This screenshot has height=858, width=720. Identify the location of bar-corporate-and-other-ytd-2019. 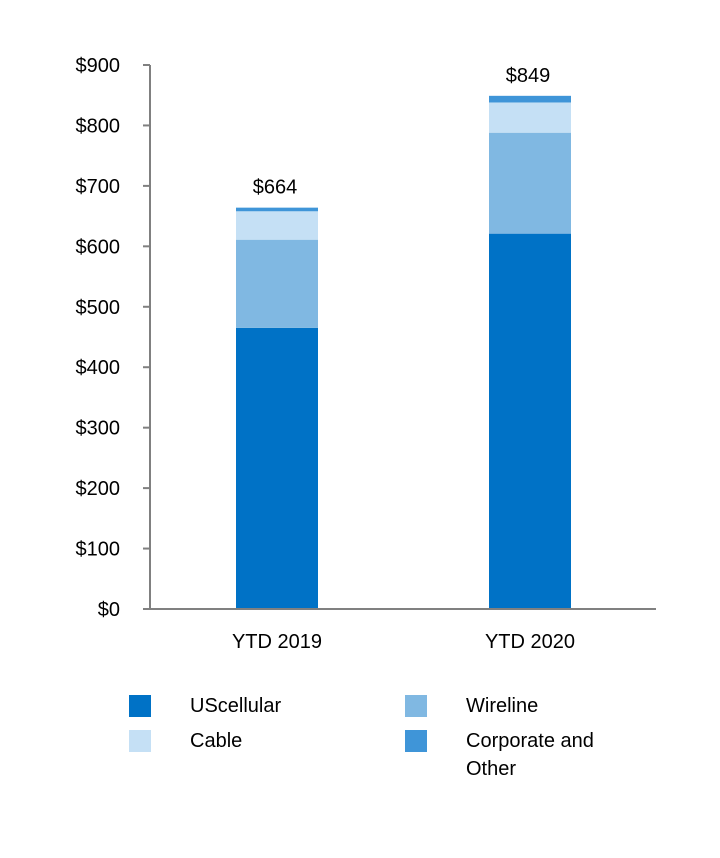
(277, 209).